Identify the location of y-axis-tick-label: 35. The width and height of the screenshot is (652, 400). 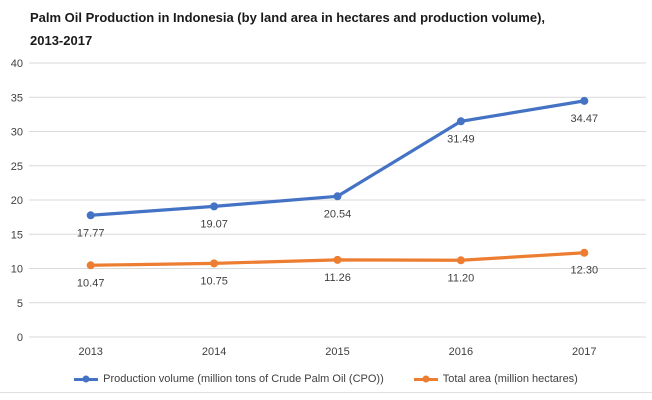
(17, 98).